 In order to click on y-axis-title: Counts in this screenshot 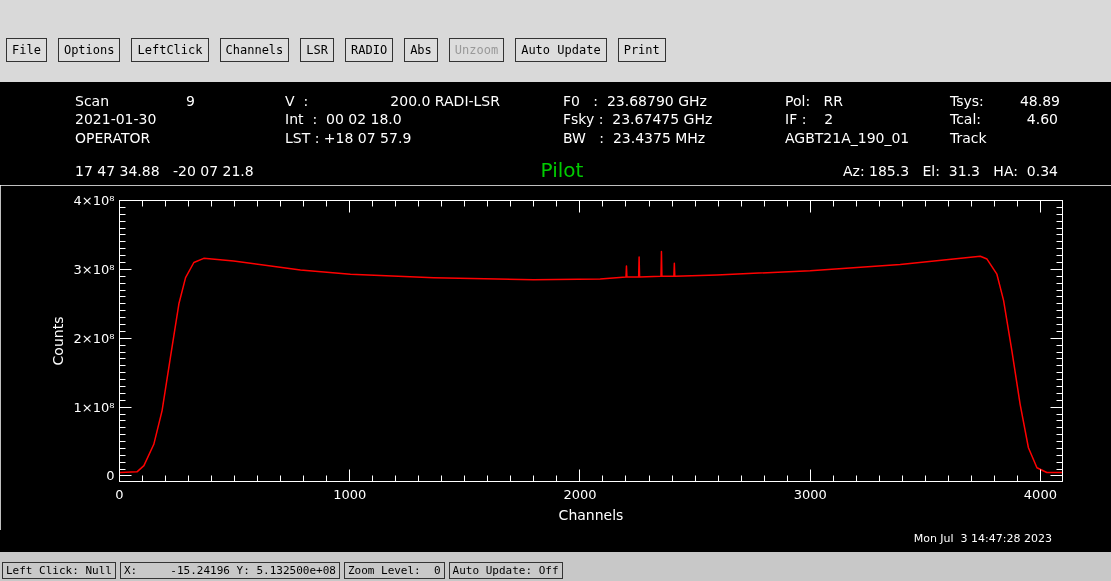, I will do `click(57, 341)`.